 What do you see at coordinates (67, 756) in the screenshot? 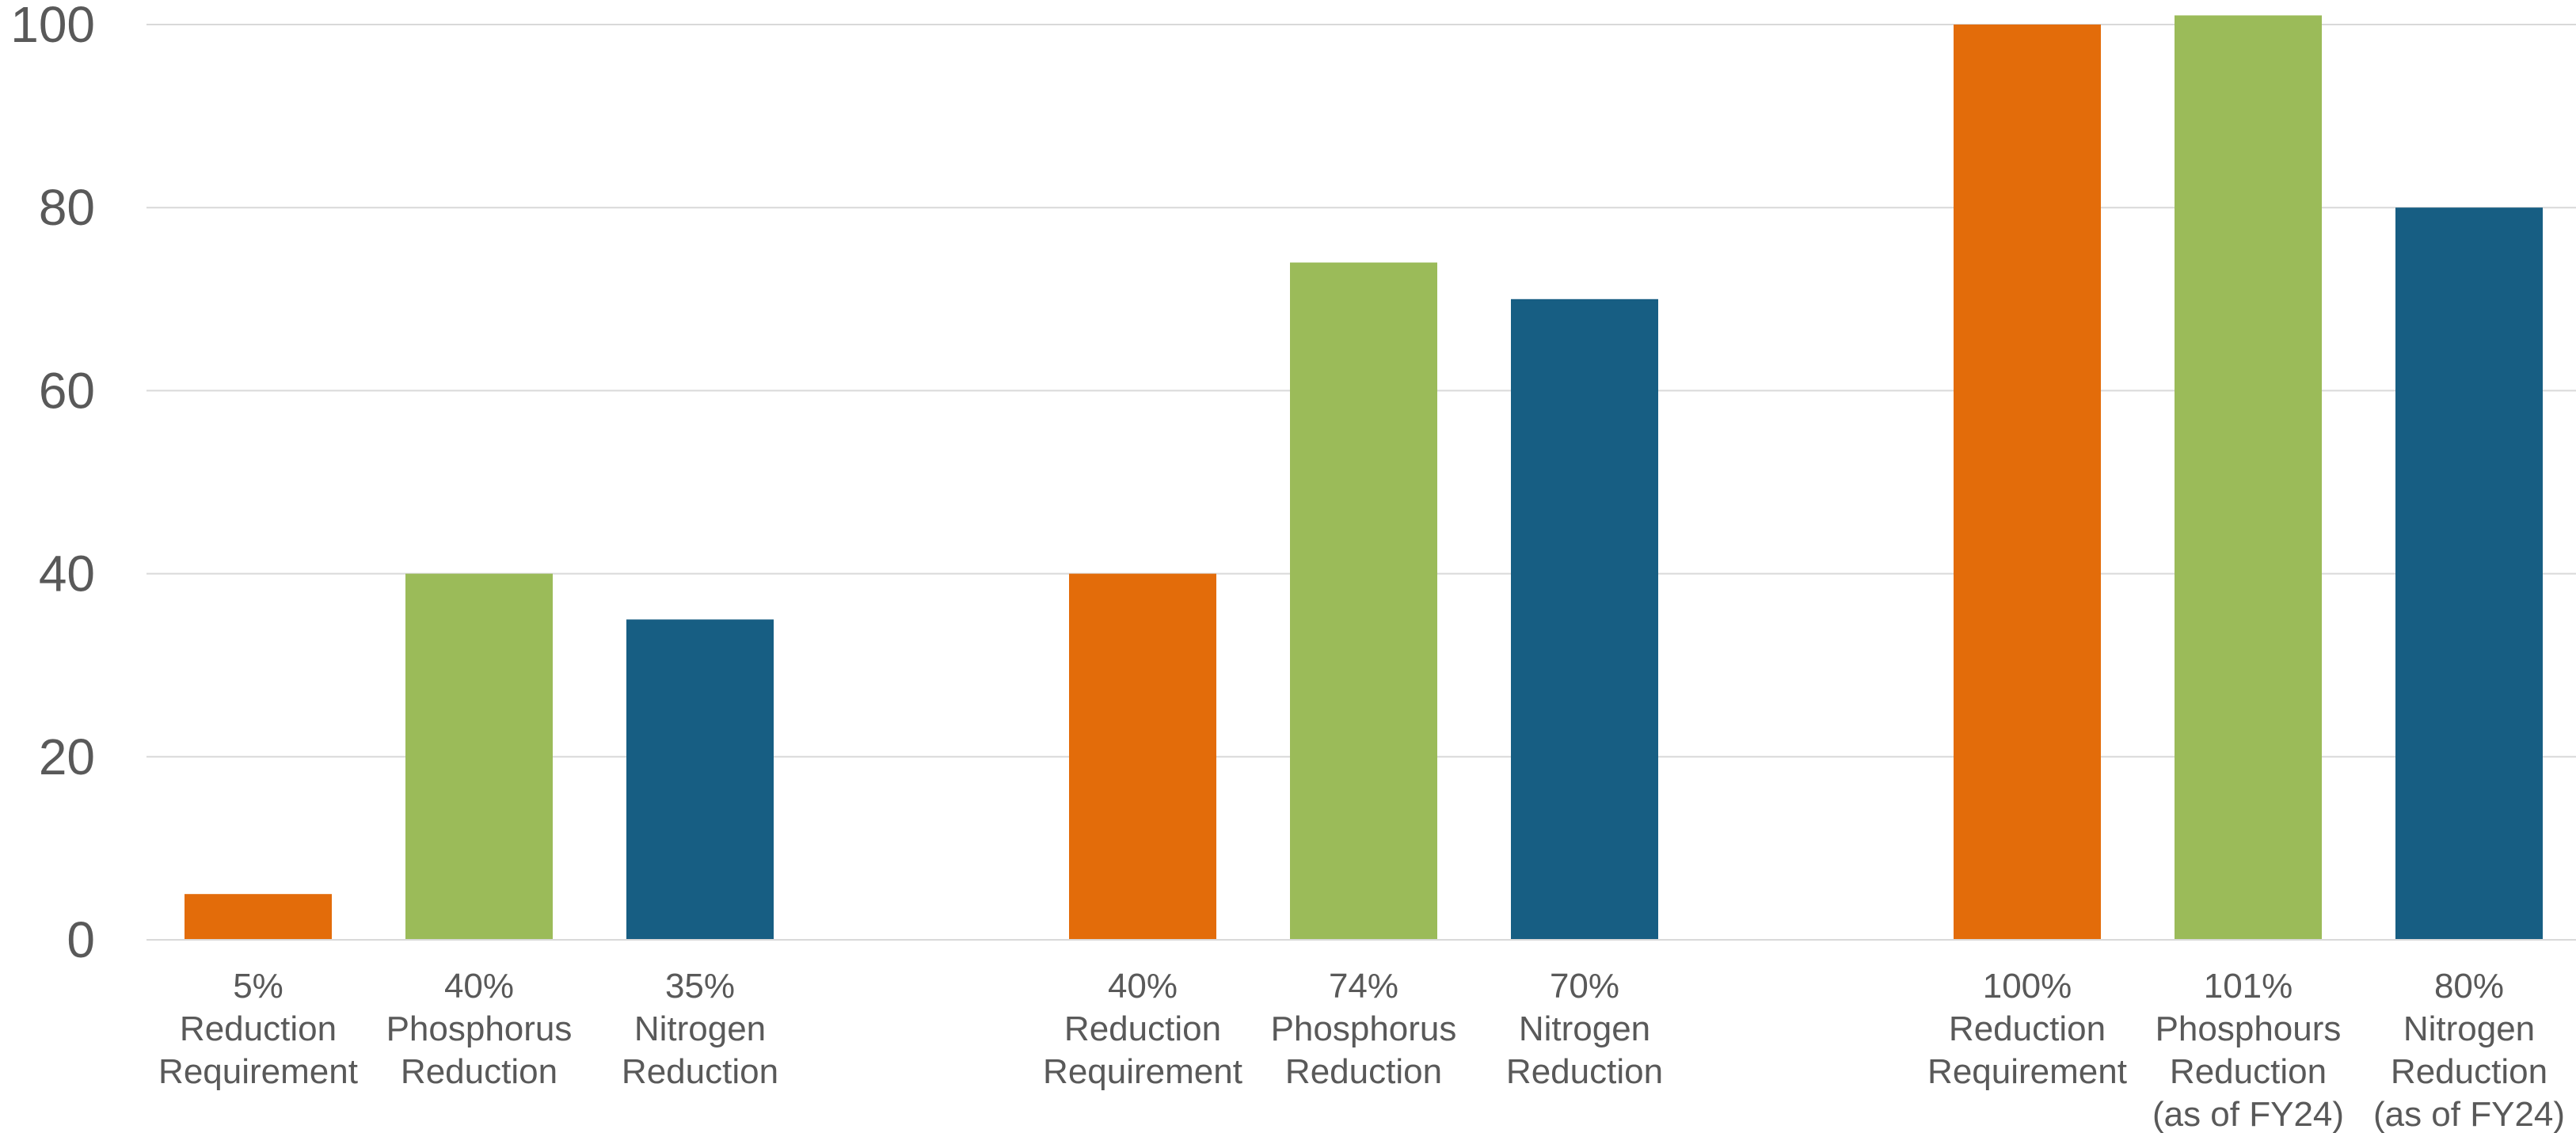
I see `y-tick-label: 20` at bounding box center [67, 756].